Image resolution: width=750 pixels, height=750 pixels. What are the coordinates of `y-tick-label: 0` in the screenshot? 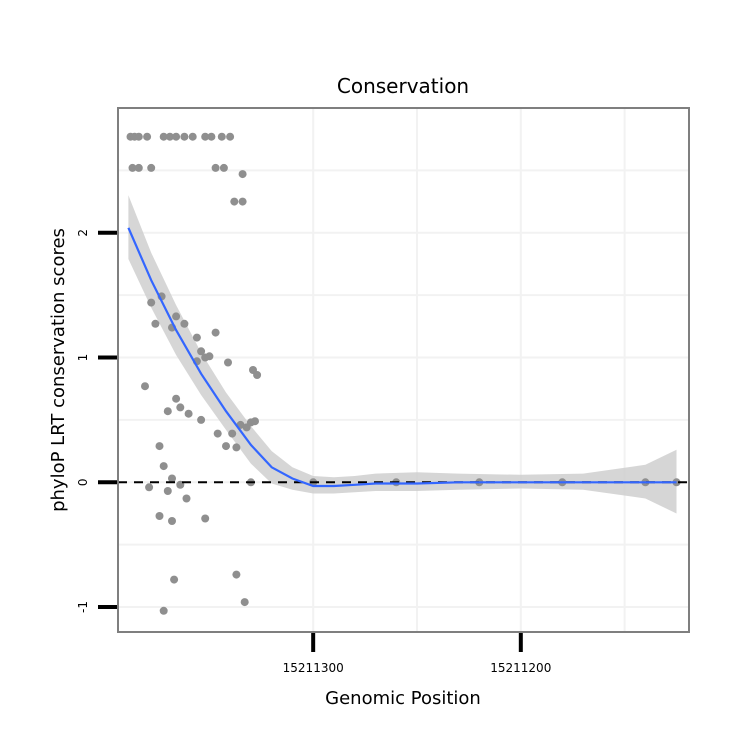 It's located at (83, 482).